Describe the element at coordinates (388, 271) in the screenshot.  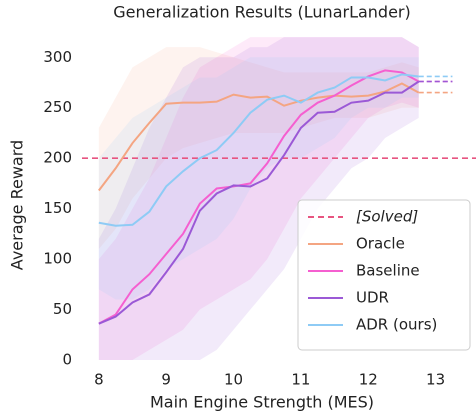
I see `legend-label: Baseline` at that location.